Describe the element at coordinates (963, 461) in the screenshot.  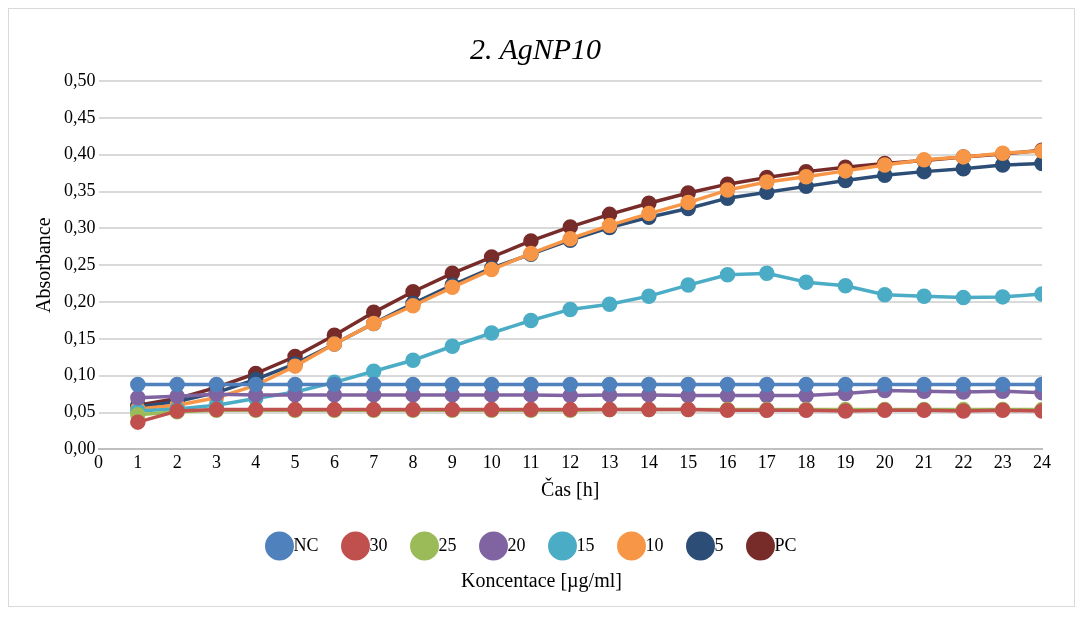
I see `x-tick-label: 22` at that location.